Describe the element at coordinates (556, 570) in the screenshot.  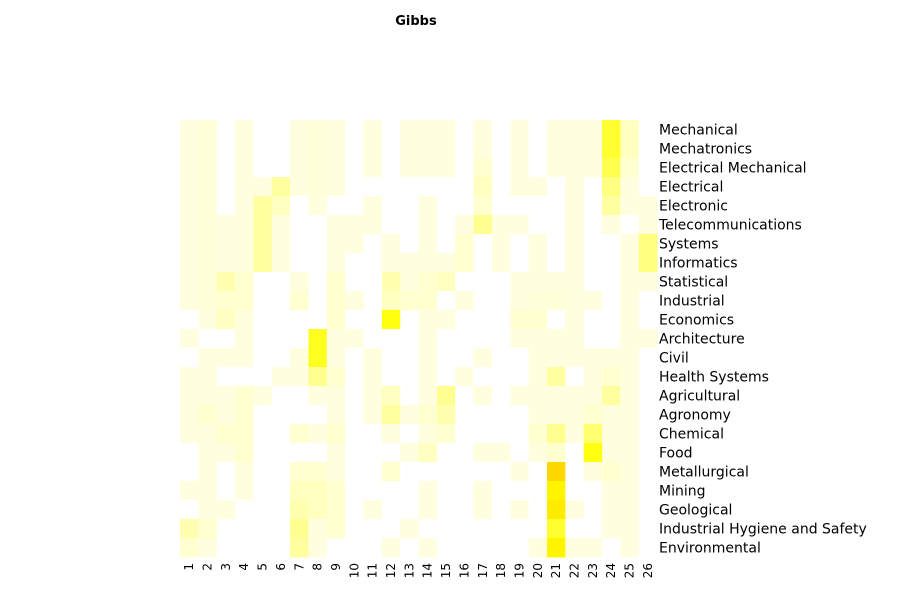
I see `column-label: 21` at that location.